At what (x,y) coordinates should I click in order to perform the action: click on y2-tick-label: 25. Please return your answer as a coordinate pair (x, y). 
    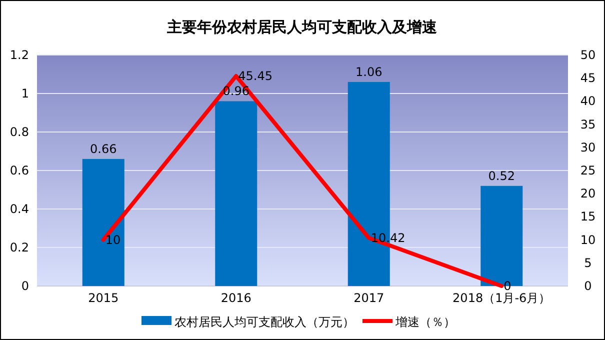
    Looking at the image, I should click on (588, 171).